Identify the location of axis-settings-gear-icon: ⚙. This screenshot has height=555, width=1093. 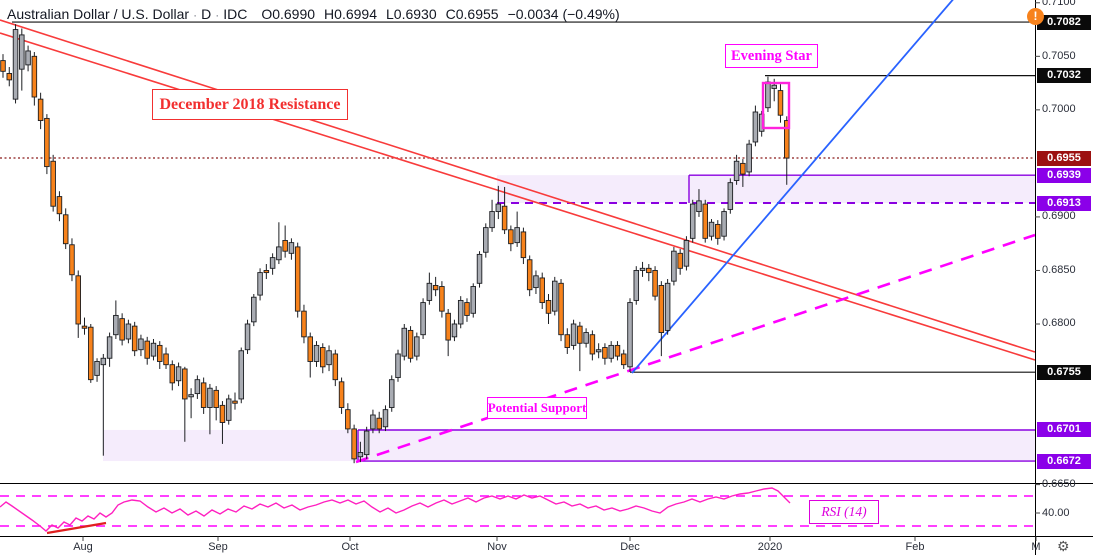
(1063, 546).